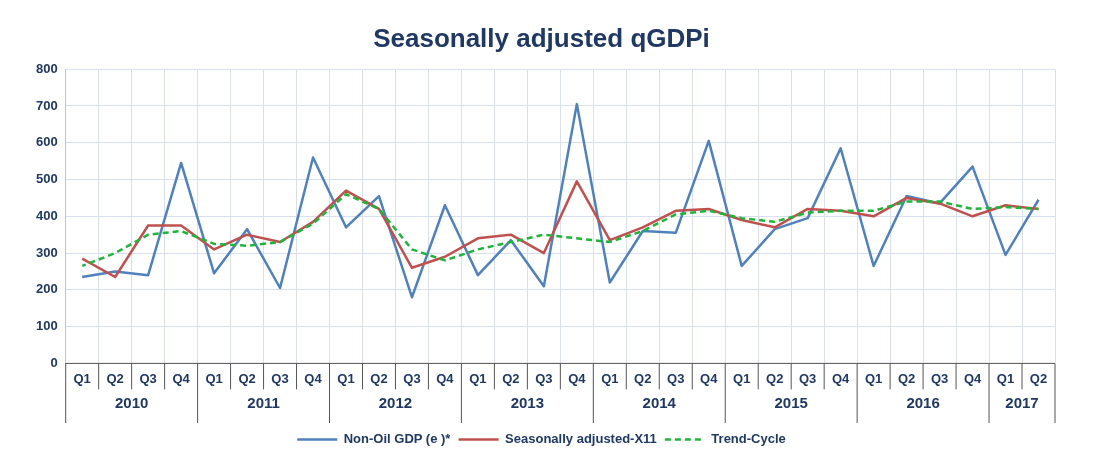 Image resolution: width=1093 pixels, height=464 pixels. What do you see at coordinates (131, 402) in the screenshot?
I see `text: 2010` at bounding box center [131, 402].